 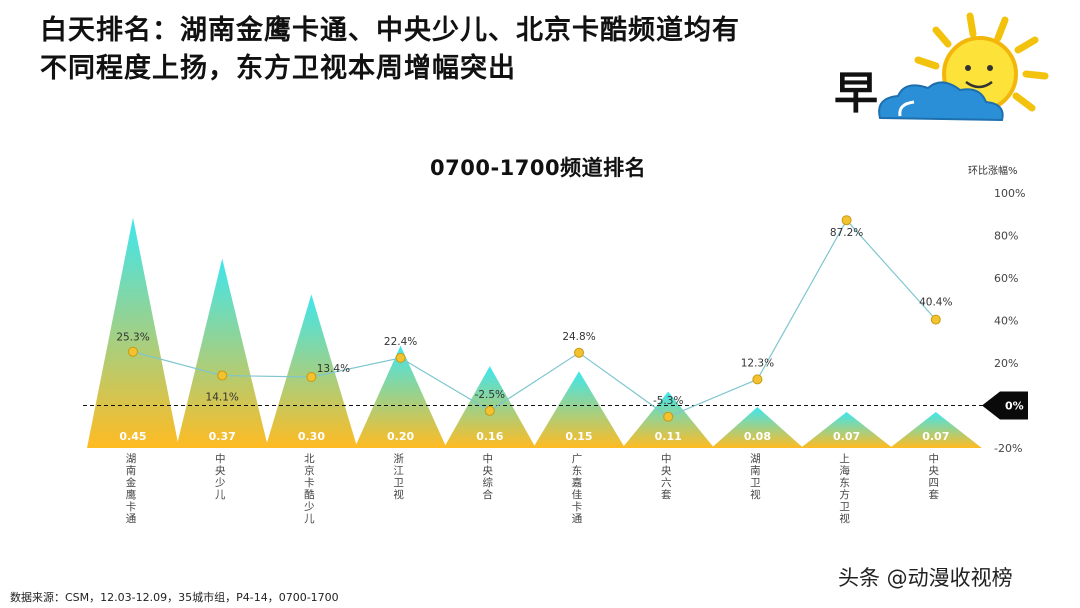 I want to click on category-tick-label: 湖南卫视, so click(x=755, y=477).